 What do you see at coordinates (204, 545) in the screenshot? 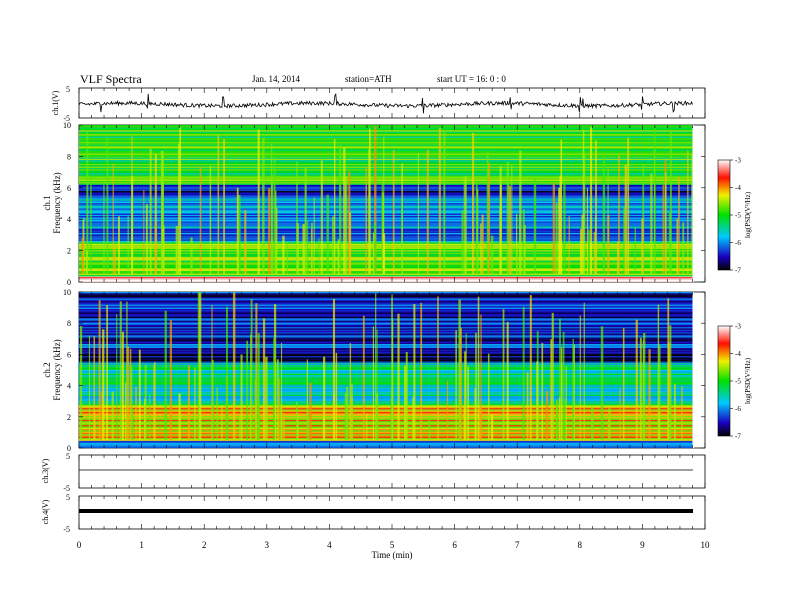
I see `x-tick-label: 2` at bounding box center [204, 545].